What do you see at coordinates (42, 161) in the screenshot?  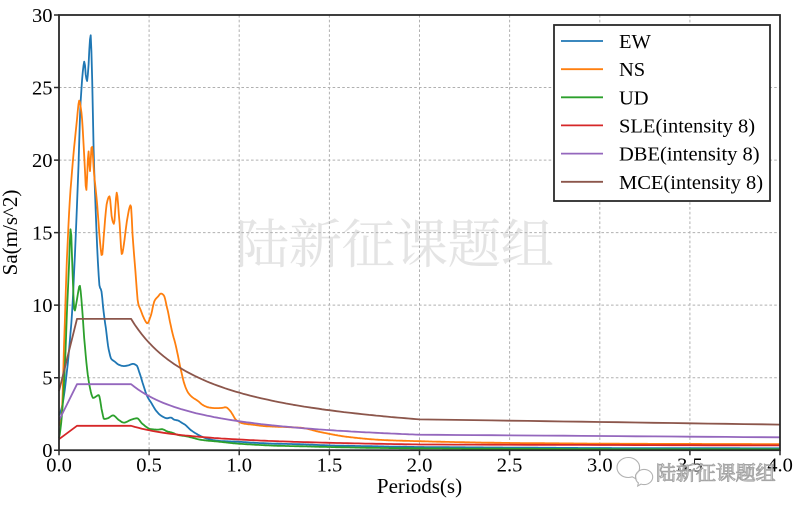 I see `svg-text: 20` at bounding box center [42, 161].